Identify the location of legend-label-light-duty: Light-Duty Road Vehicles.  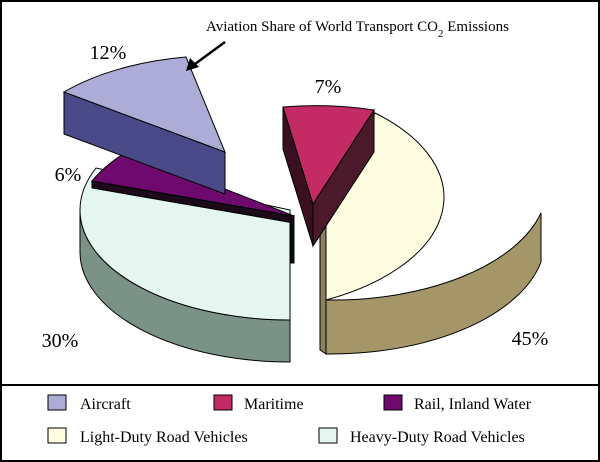
(164, 437).